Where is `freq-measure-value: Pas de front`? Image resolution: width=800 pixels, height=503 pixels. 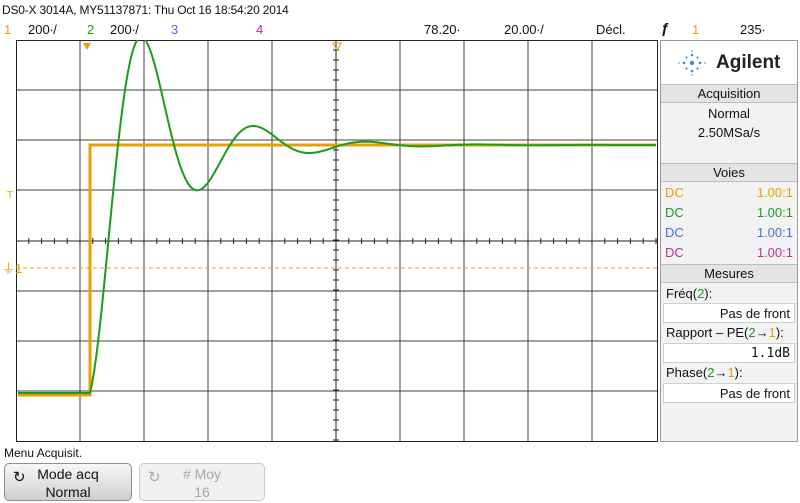 freq-measure-value: Pas de front is located at coordinates (754, 313).